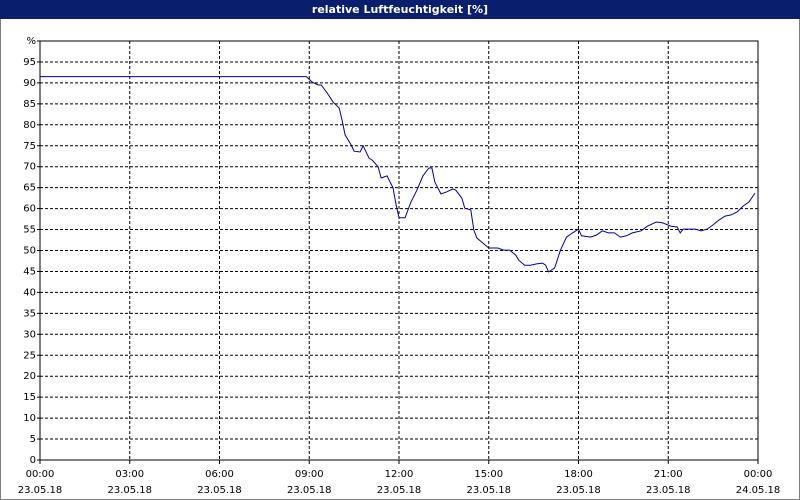  Describe the element at coordinates (29, 125) in the screenshot. I see `y-tick-label: 80` at that location.